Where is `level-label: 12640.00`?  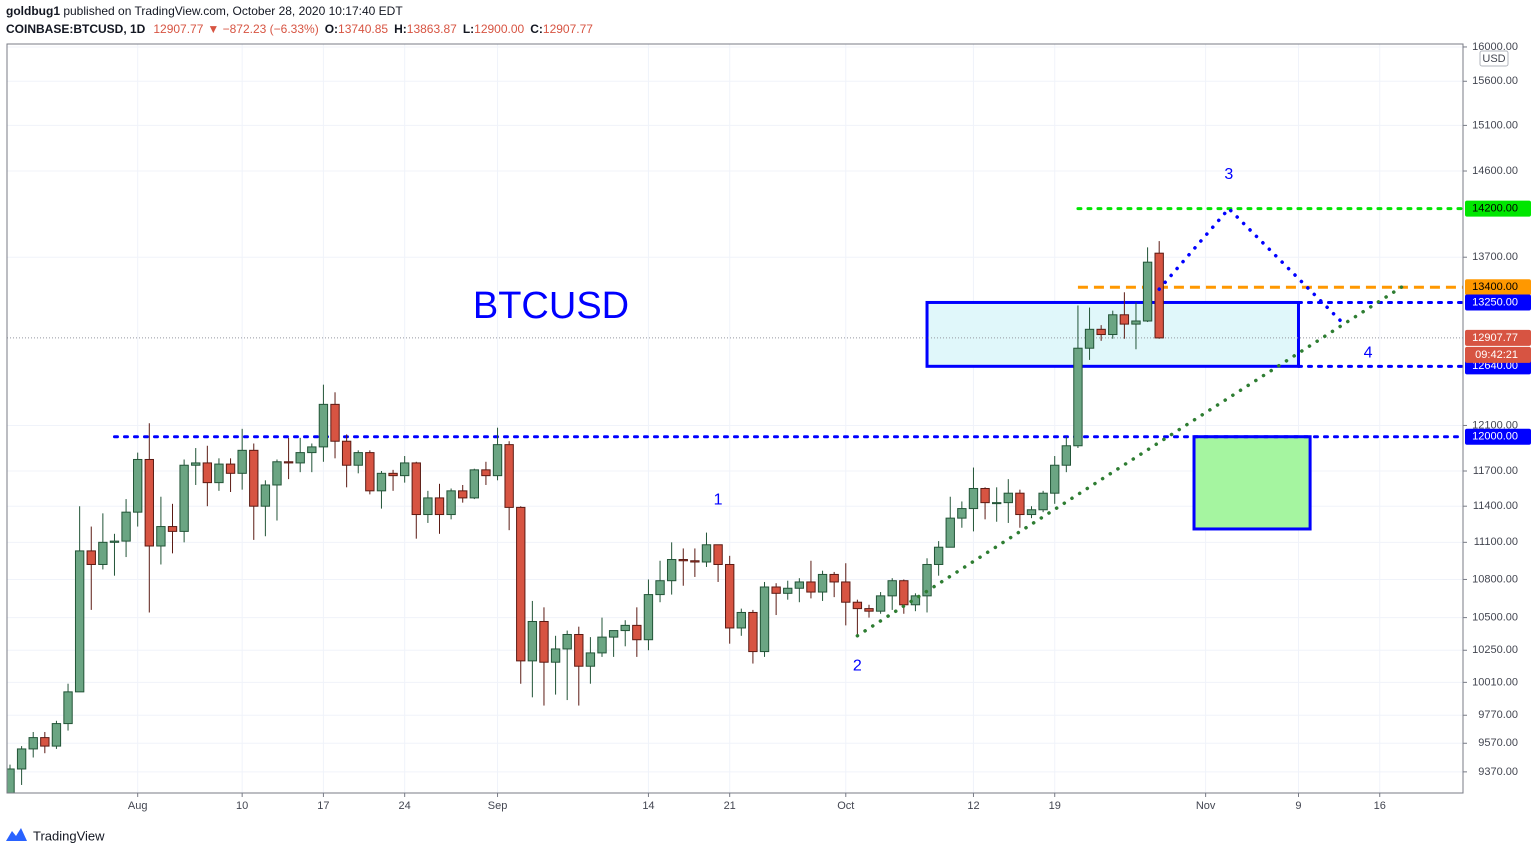
level-label: 12640.00 is located at coordinates (1495, 366).